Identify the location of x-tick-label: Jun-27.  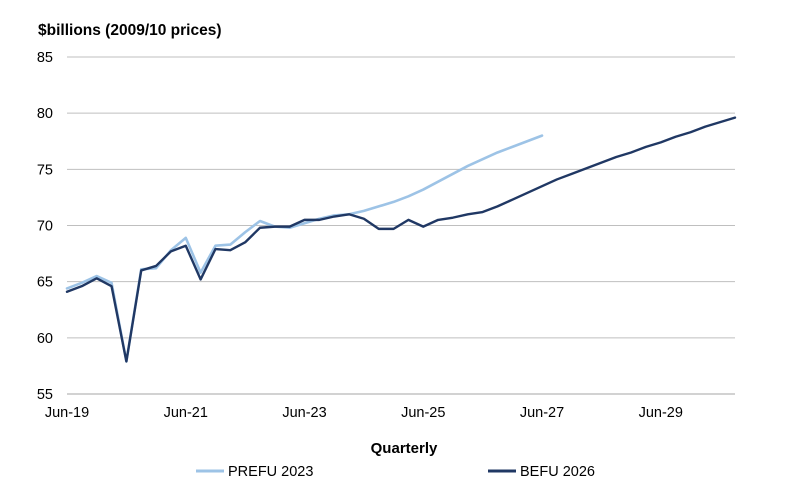
(542, 413).